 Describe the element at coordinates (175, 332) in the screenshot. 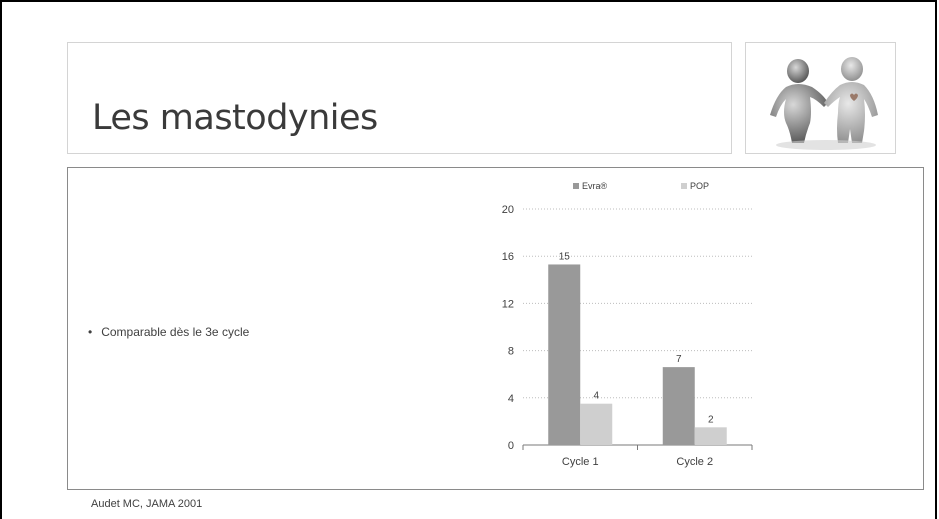

I see `bullet-text: Comparable dès le 3e cycle` at that location.